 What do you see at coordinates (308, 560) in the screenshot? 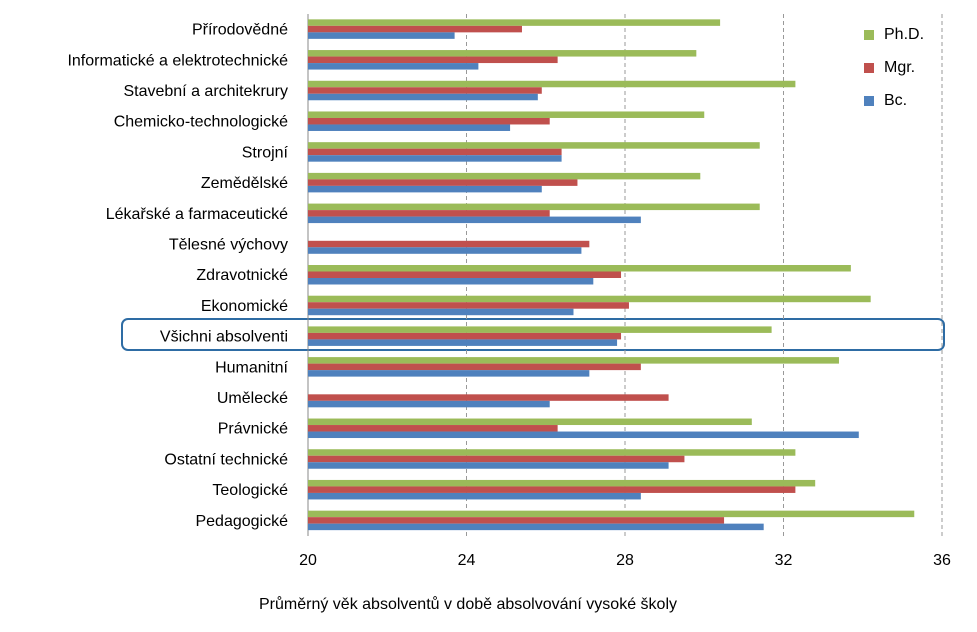
I see `x-tick-label: 20` at bounding box center [308, 560].